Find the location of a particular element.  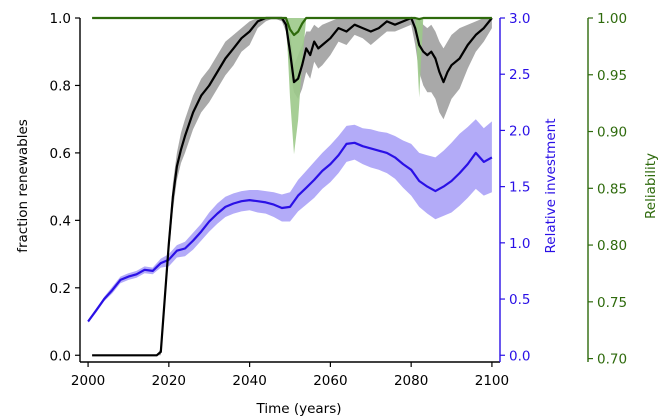

x-axis-title: Time (years) is located at coordinates (298, 409).